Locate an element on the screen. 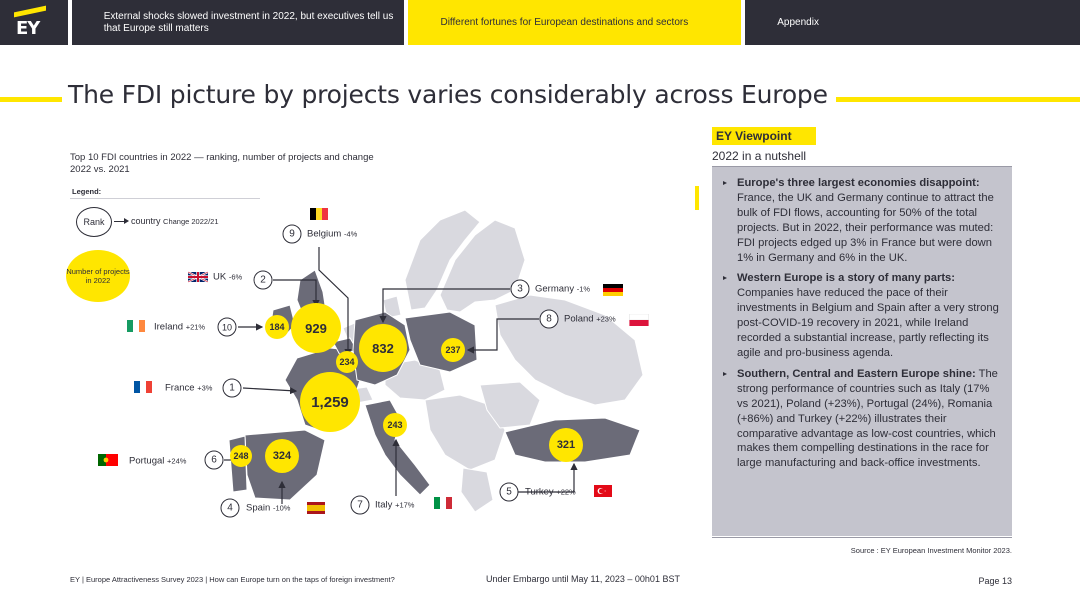 The width and height of the screenshot is (1080, 607). label-italy-change: +17% is located at coordinates (405, 505).